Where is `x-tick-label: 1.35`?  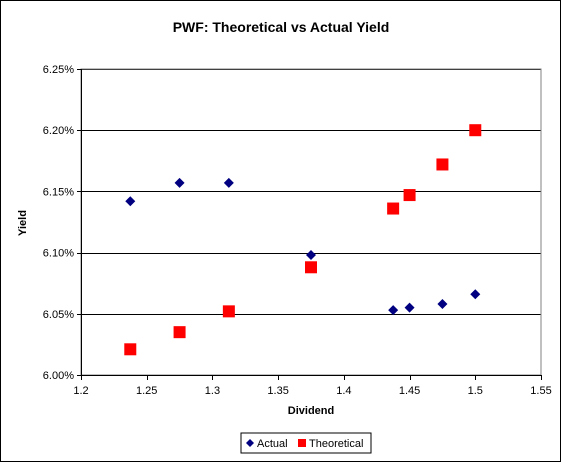 x-tick-label: 1.35 is located at coordinates (277, 391).